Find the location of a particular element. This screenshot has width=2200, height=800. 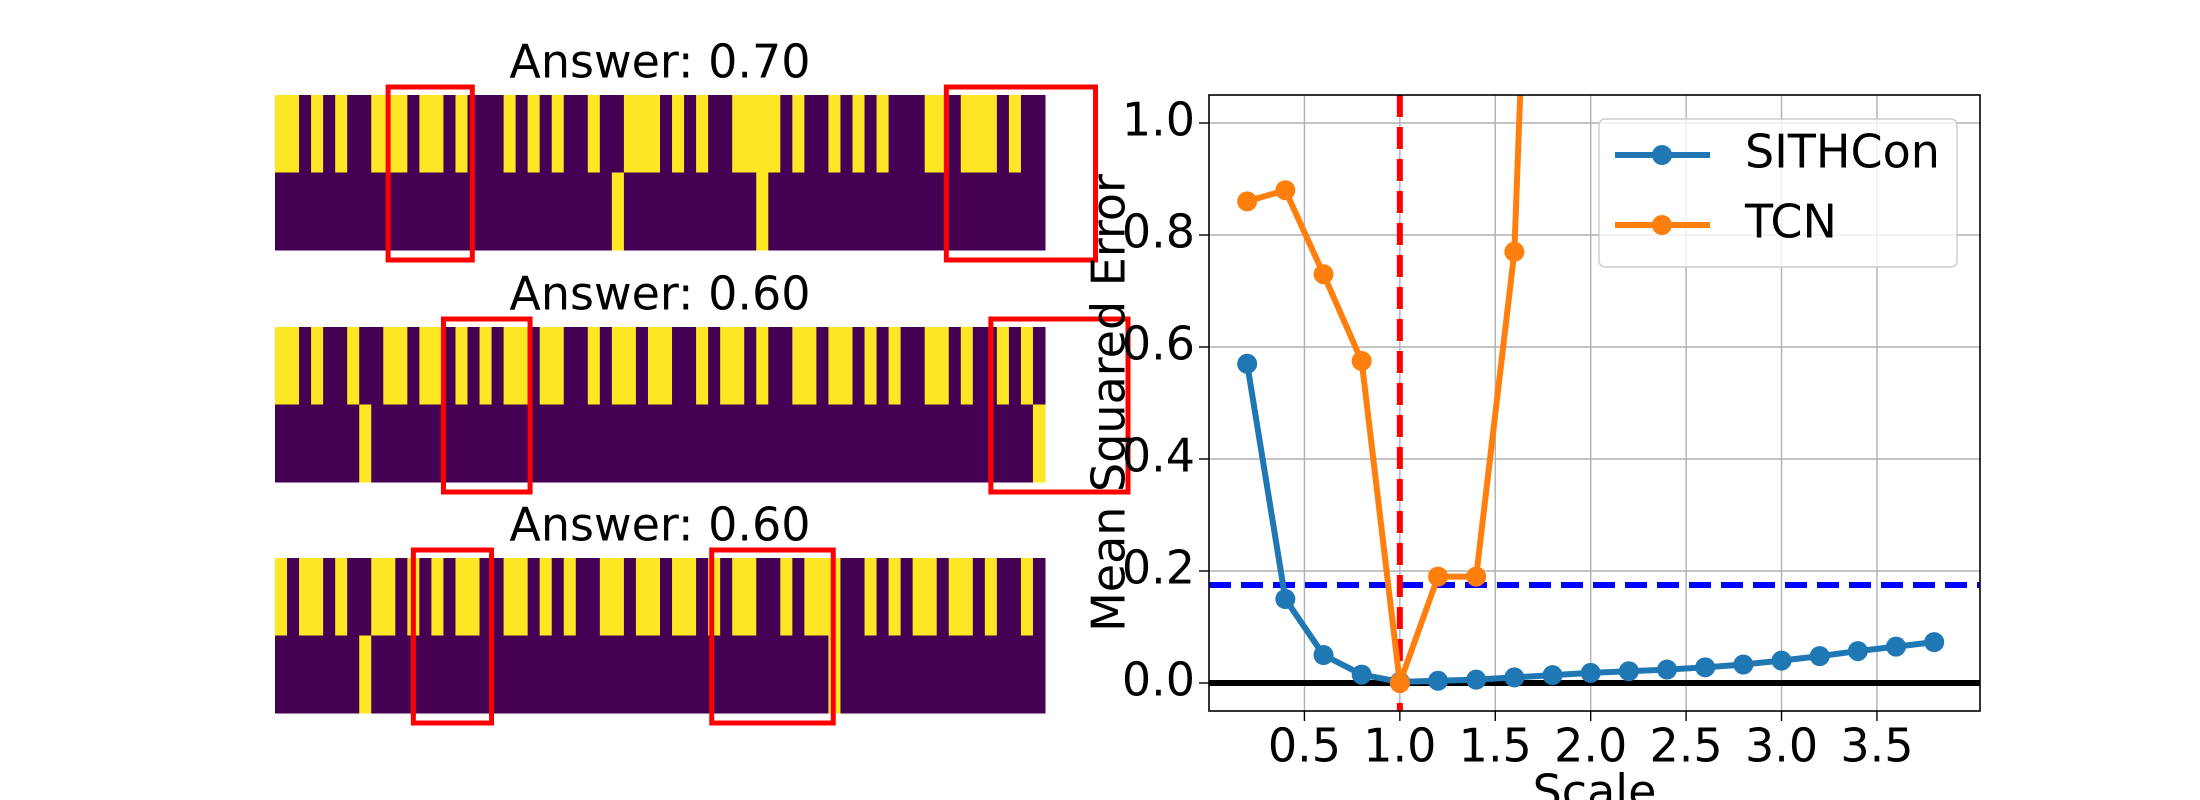

panel-title: Answer: 0.70 is located at coordinates (659, 62).